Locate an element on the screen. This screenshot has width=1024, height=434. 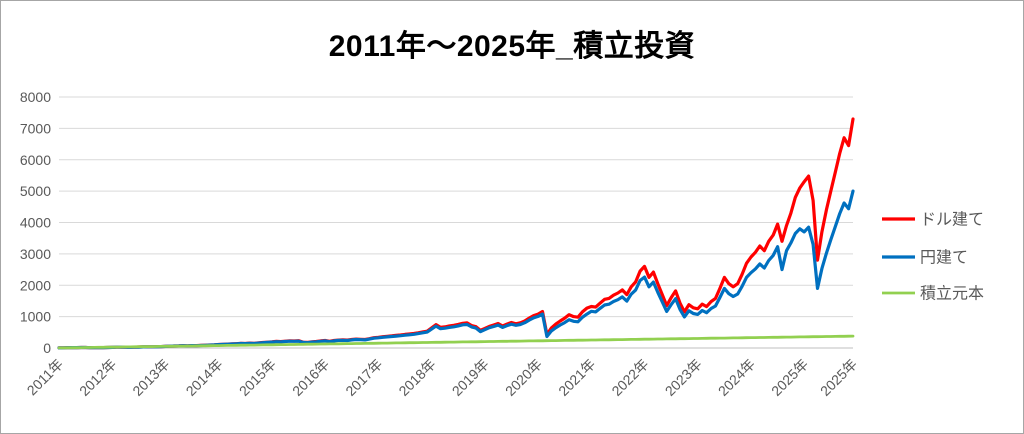
y-tick-label: 1000 is located at coordinates (35, 317).